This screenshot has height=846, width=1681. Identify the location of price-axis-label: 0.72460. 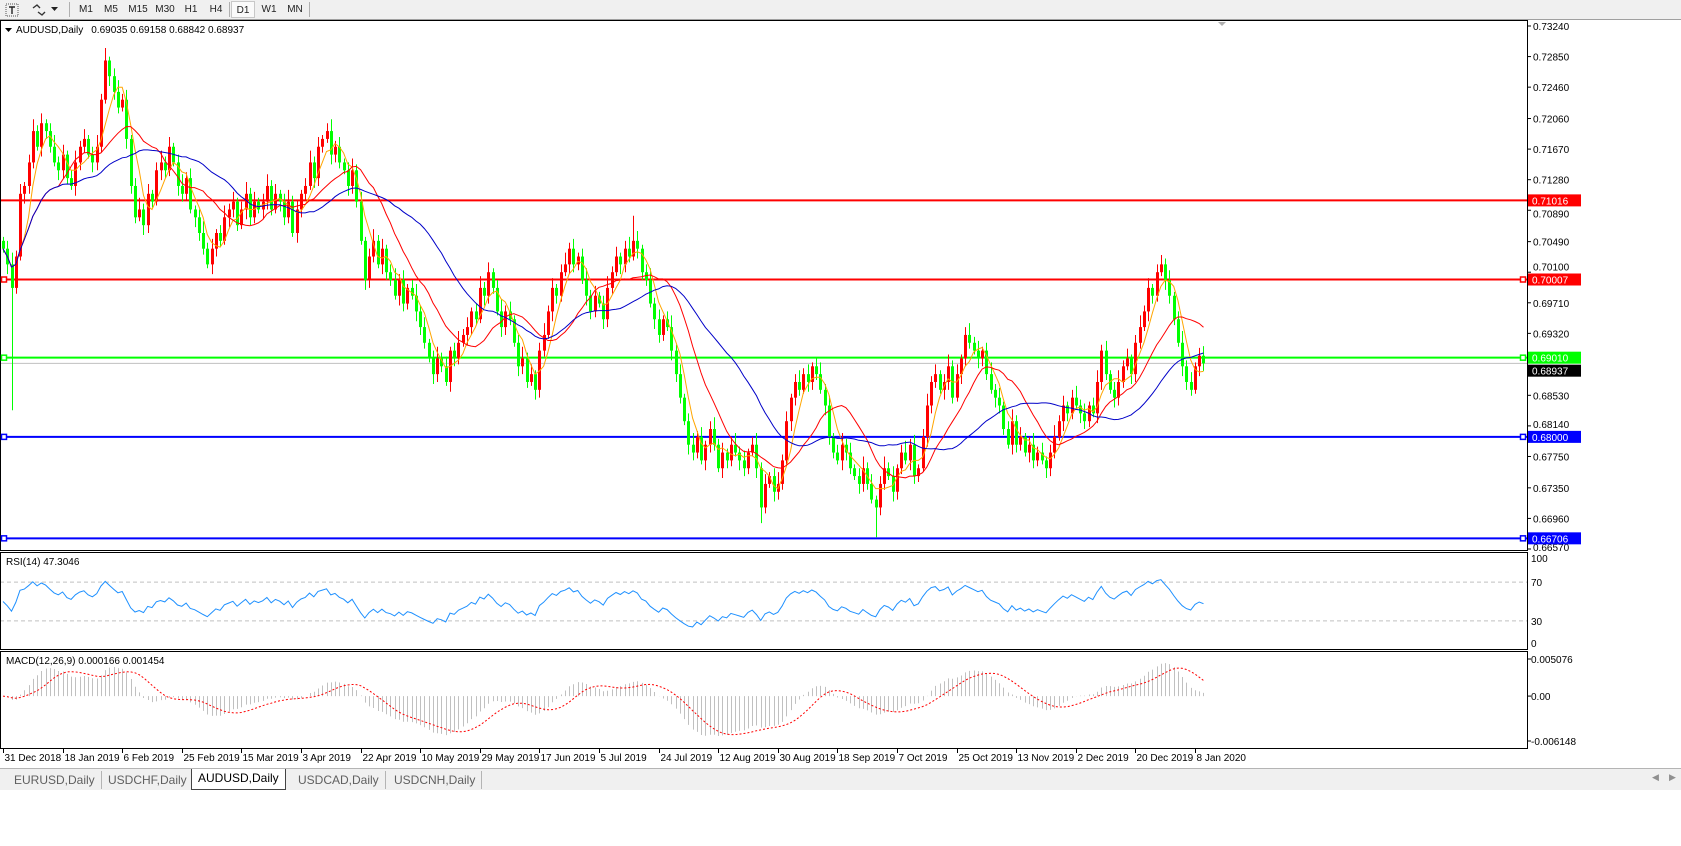
(1551, 88).